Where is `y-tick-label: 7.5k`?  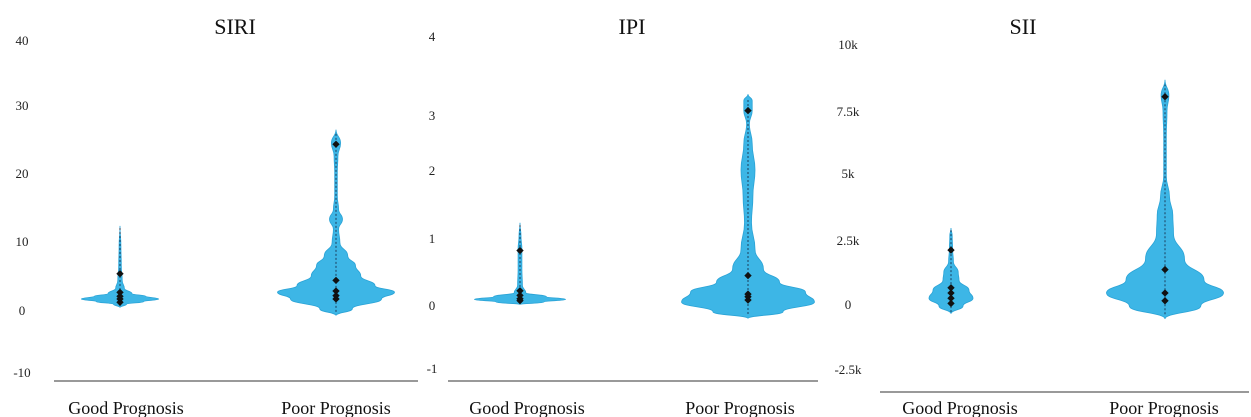
y-tick-label: 7.5k is located at coordinates (848, 111).